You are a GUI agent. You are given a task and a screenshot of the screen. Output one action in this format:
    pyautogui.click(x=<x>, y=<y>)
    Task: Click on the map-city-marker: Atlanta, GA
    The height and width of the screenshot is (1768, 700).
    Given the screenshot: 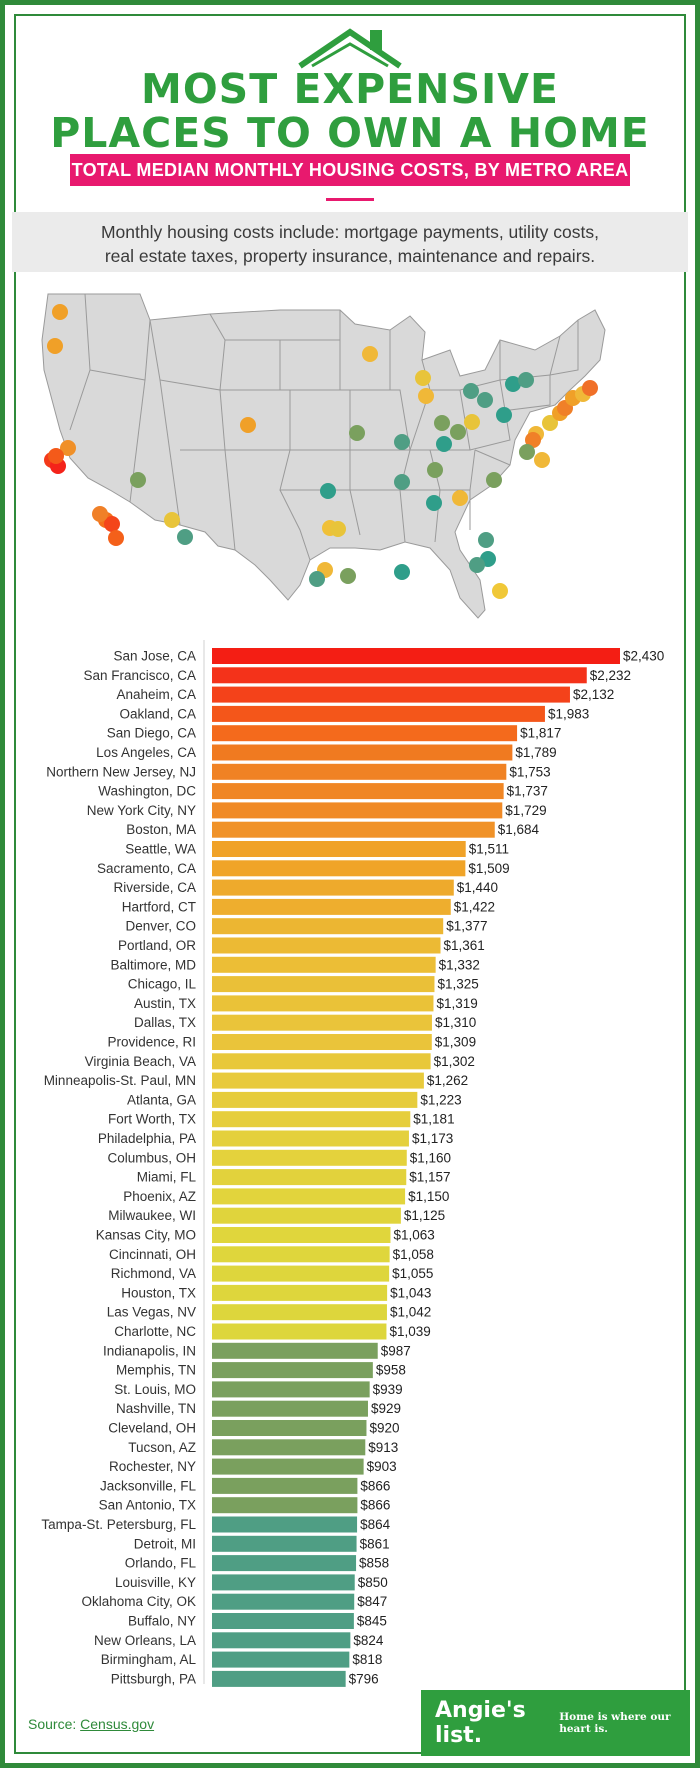 What is the action you would take?
    pyautogui.click(x=460, y=498)
    